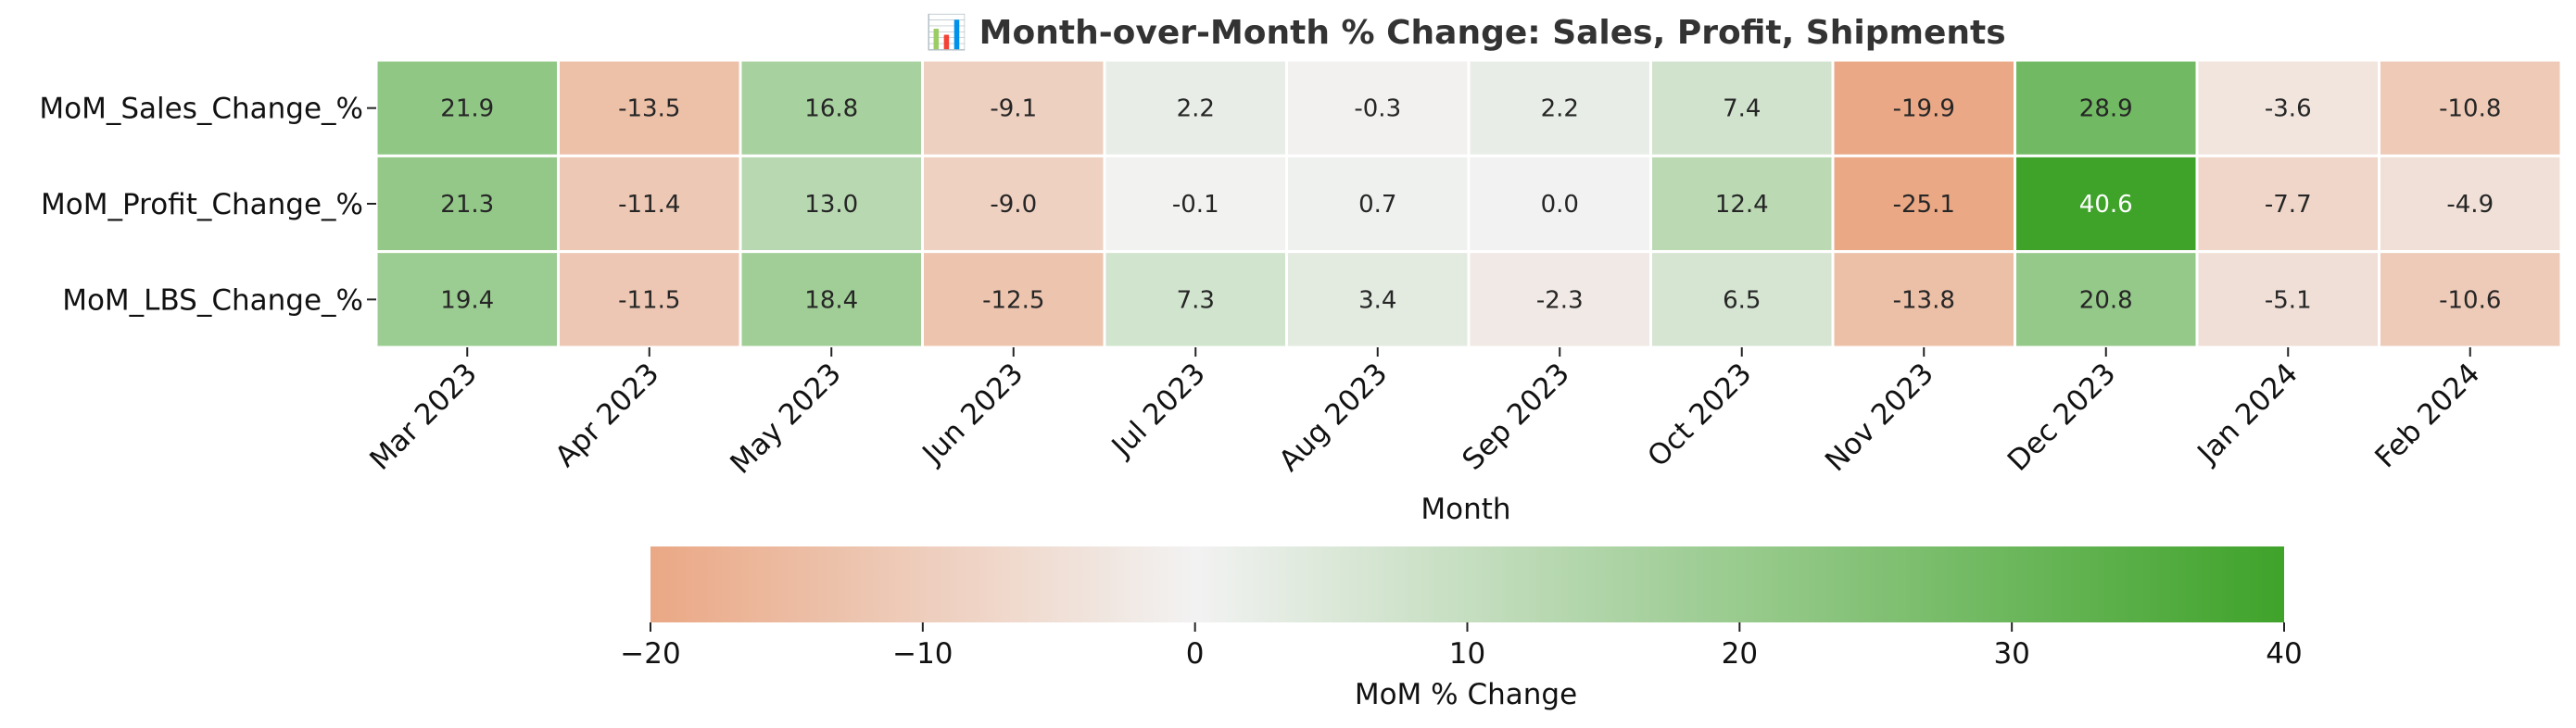 Image resolution: width=2576 pixels, height=728 pixels. Describe the element at coordinates (831, 205) in the screenshot. I see `cell-value-label: 13.0` at that location.